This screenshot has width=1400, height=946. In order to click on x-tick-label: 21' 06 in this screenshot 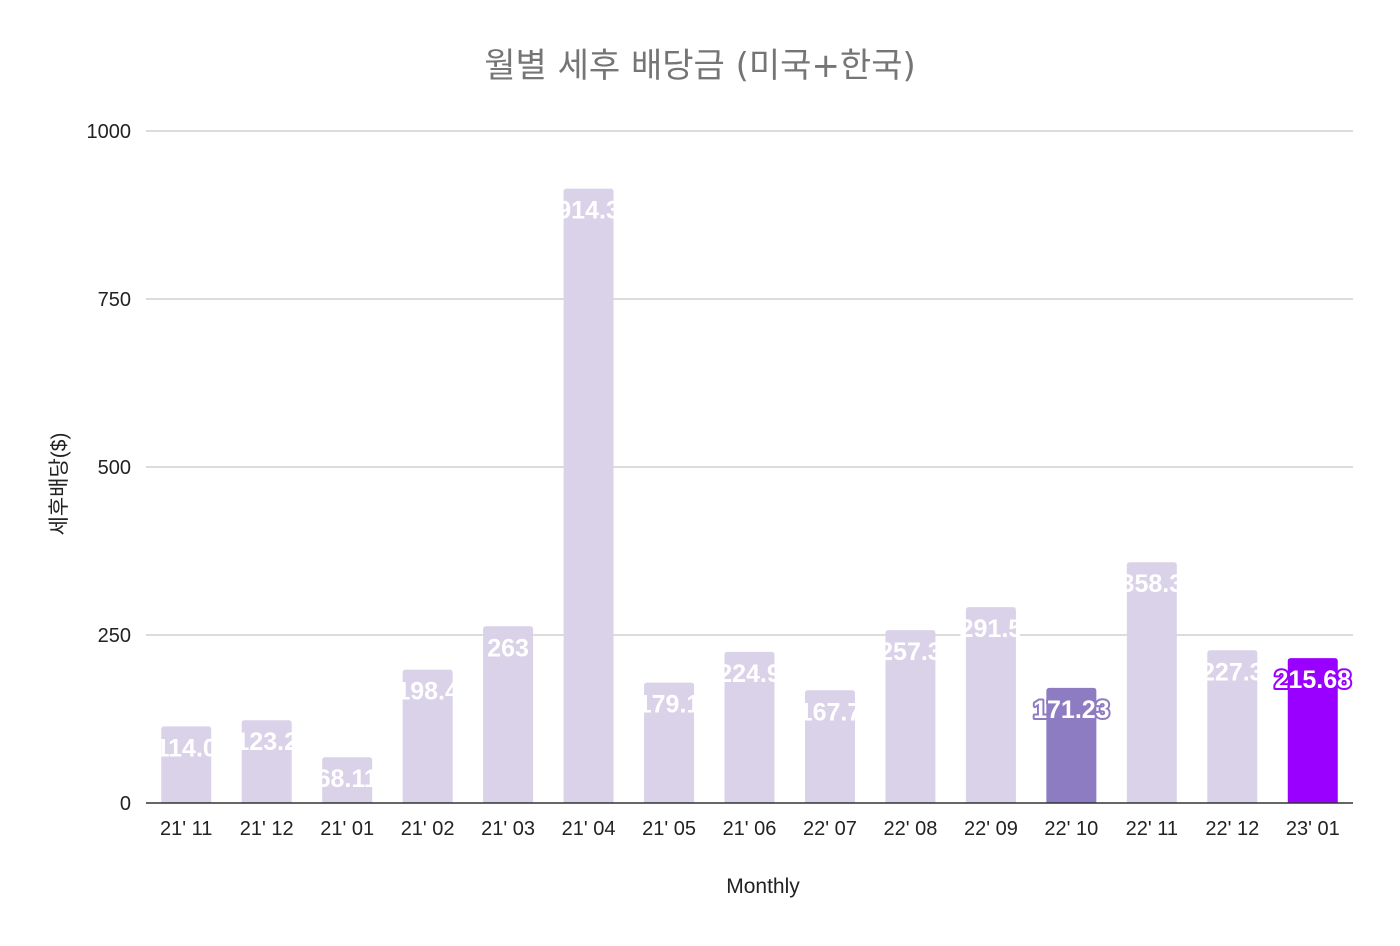, I will do `click(750, 829)`.